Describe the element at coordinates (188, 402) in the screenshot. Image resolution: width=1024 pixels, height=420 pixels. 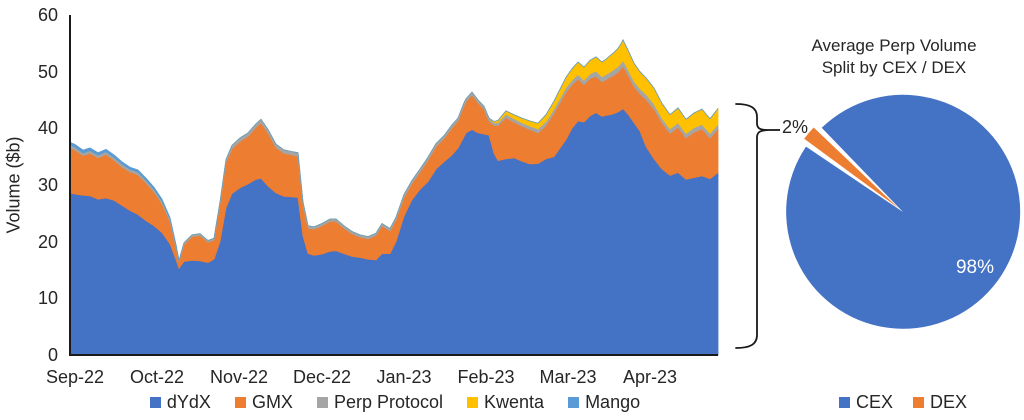
I see `legend-label: dYdX` at that location.